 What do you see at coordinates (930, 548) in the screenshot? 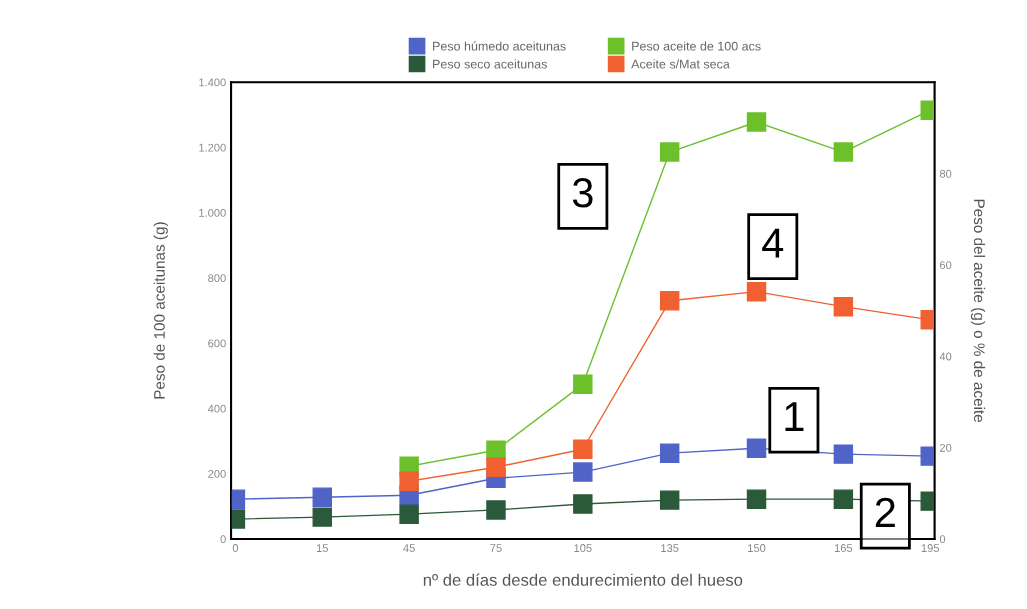
I see `x-tick-label: 195` at bounding box center [930, 548].